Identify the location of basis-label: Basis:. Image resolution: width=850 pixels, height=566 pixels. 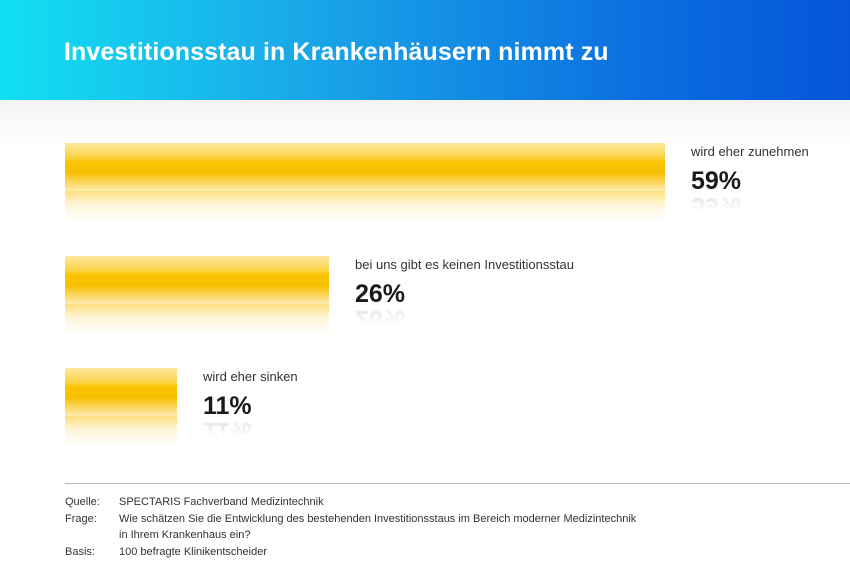
(80, 552).